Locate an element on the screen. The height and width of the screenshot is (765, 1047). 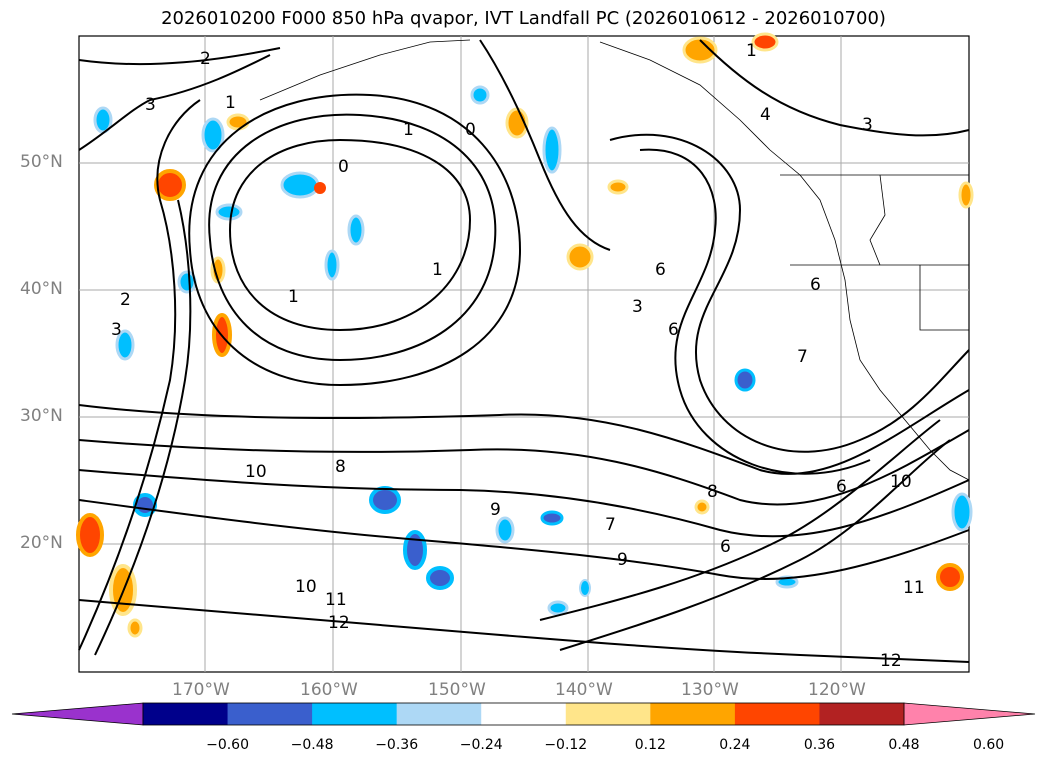
lat-label: 50°N is located at coordinates (41, 162).